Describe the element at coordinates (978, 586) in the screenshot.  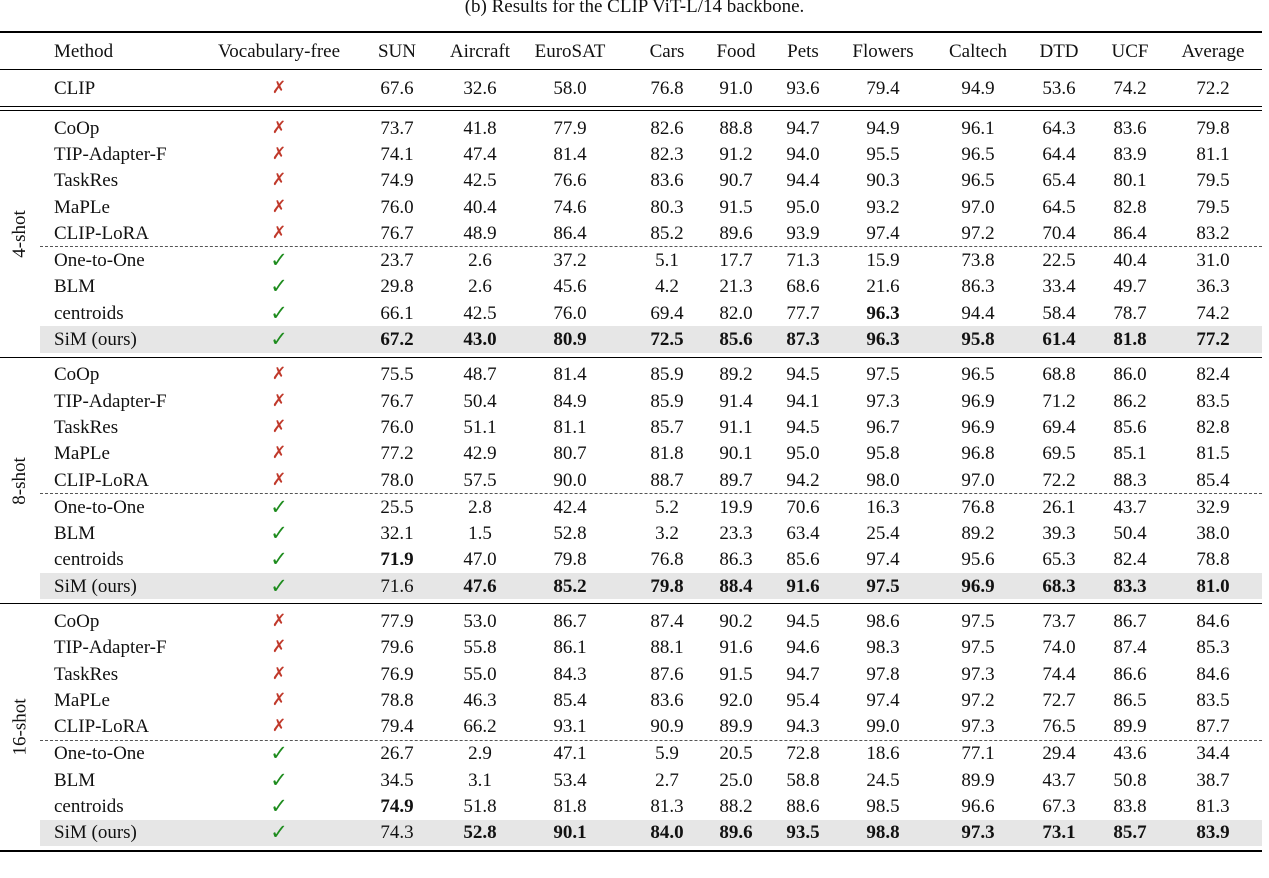
I see `value-cell: 96.9` at that location.